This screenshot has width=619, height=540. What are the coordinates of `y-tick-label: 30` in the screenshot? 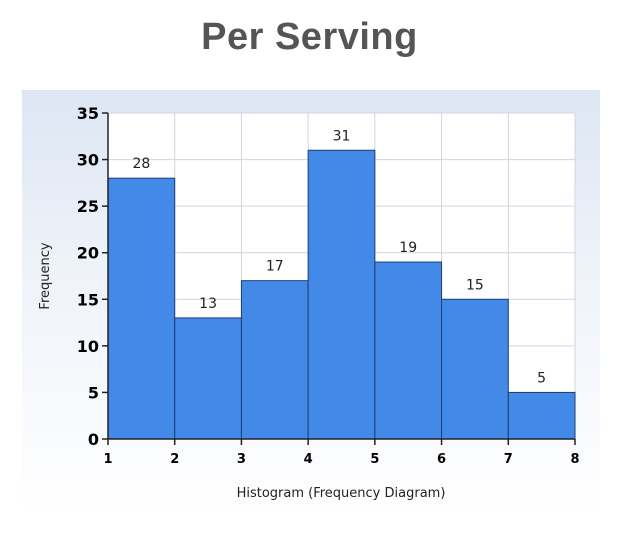 It's located at (88, 160).